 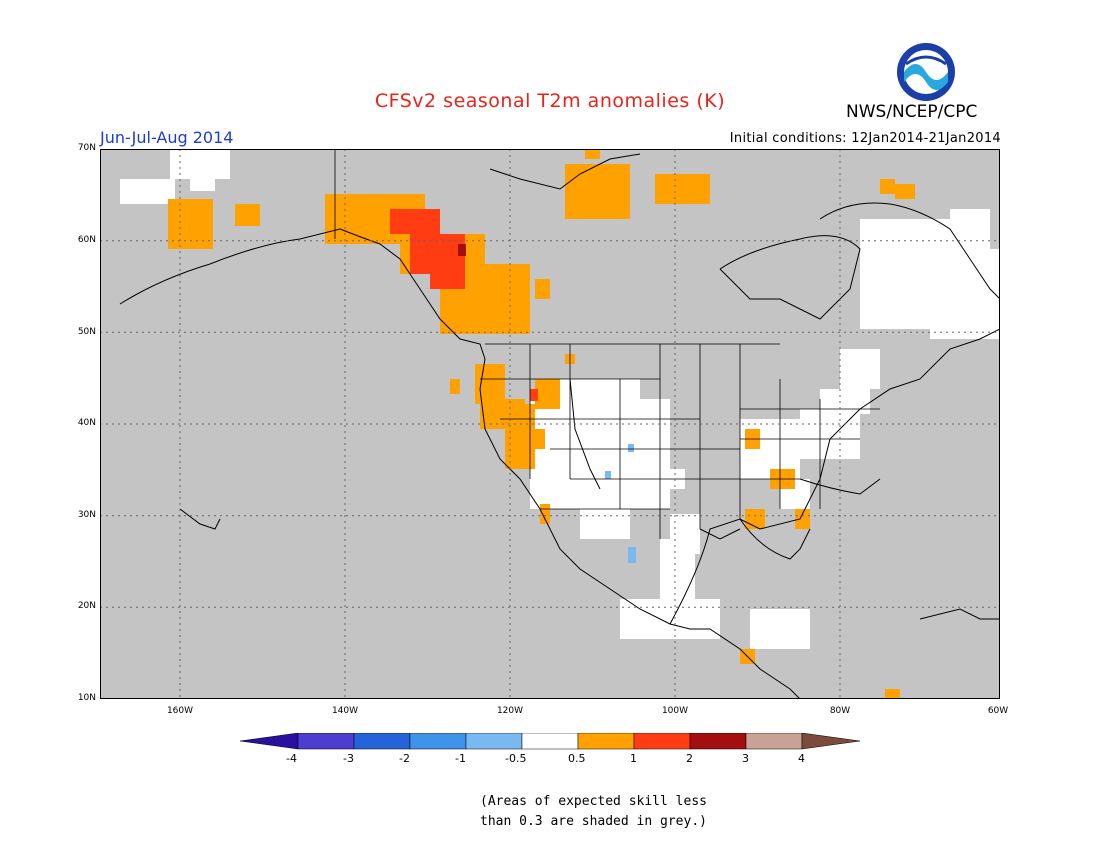 What do you see at coordinates (86, 606) in the screenshot?
I see `lat-label: 20N` at bounding box center [86, 606].